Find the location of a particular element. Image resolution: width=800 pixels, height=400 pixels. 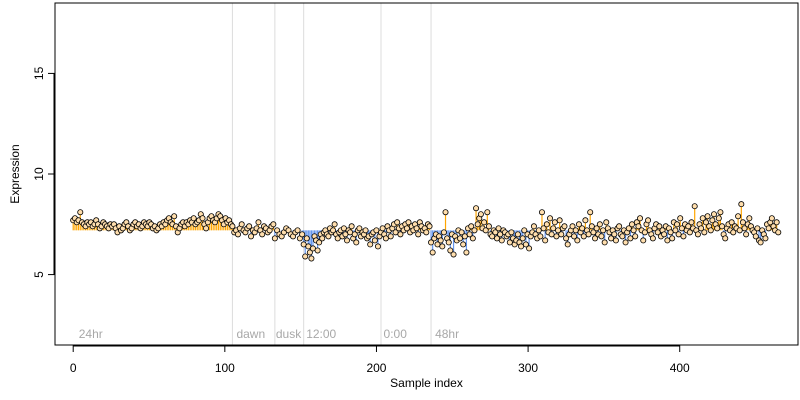

condition-label-0: 24hr is located at coordinates (91, 334).